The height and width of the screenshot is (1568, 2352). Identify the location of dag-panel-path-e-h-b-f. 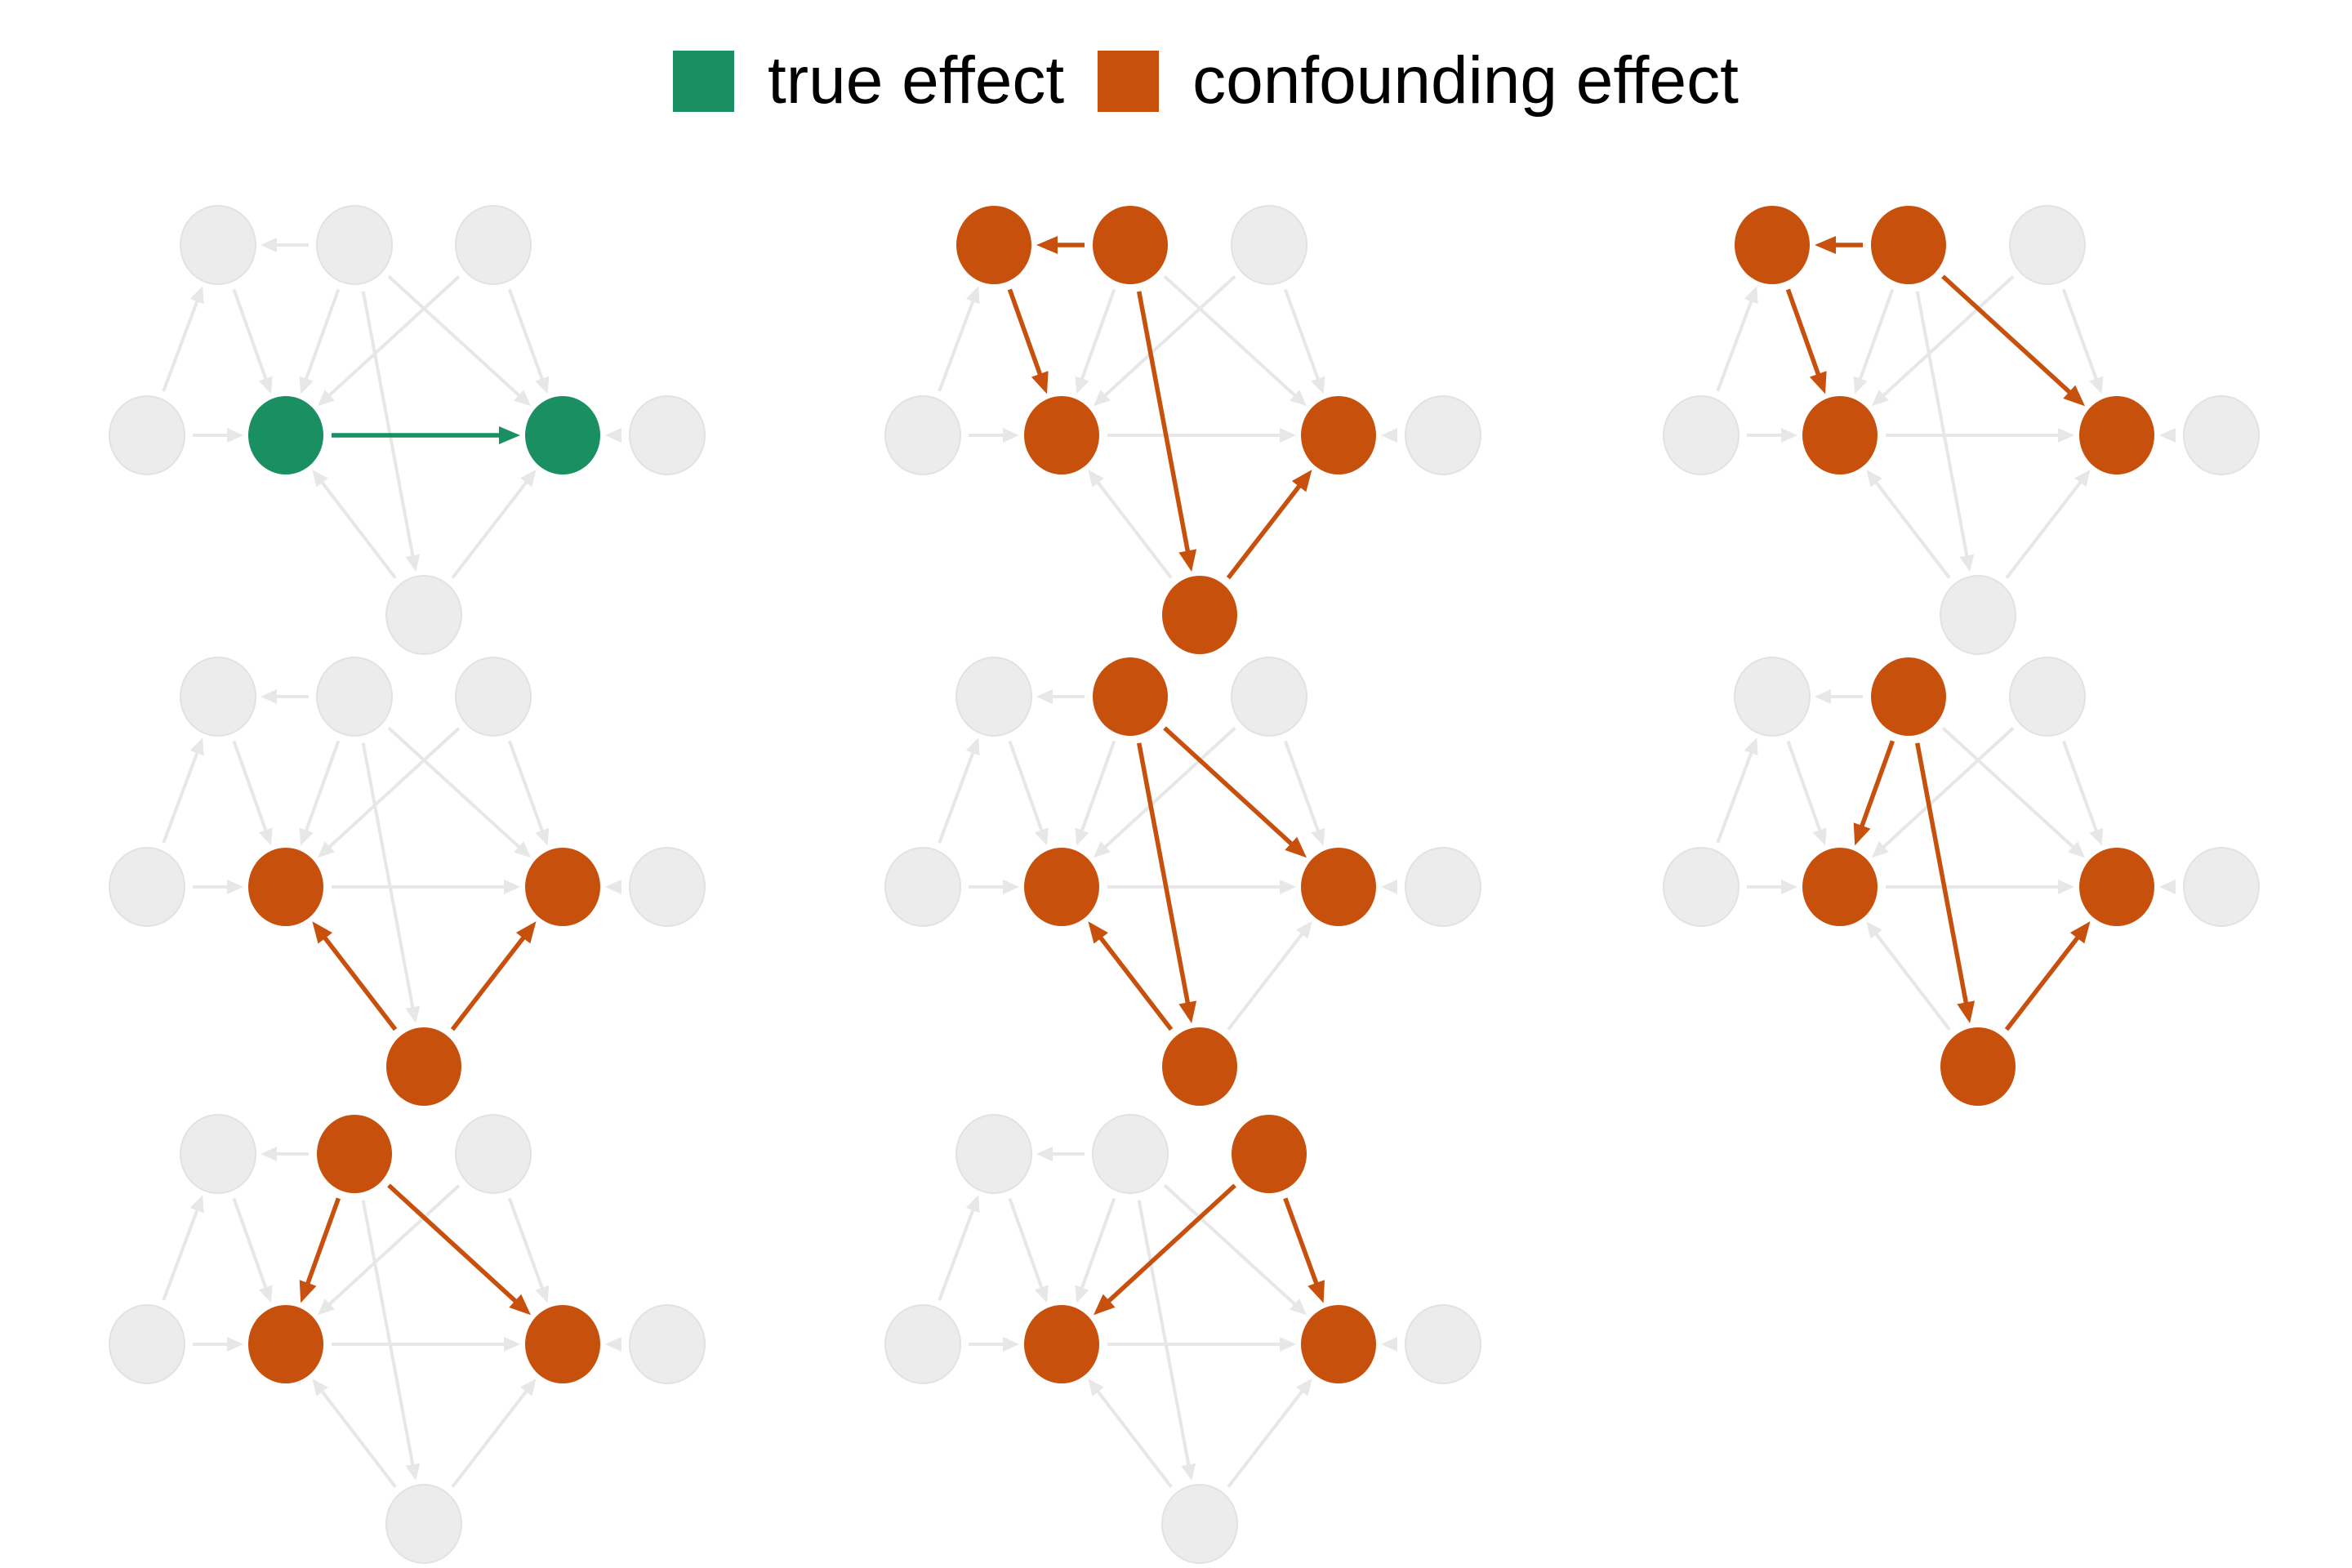
(1182, 881).